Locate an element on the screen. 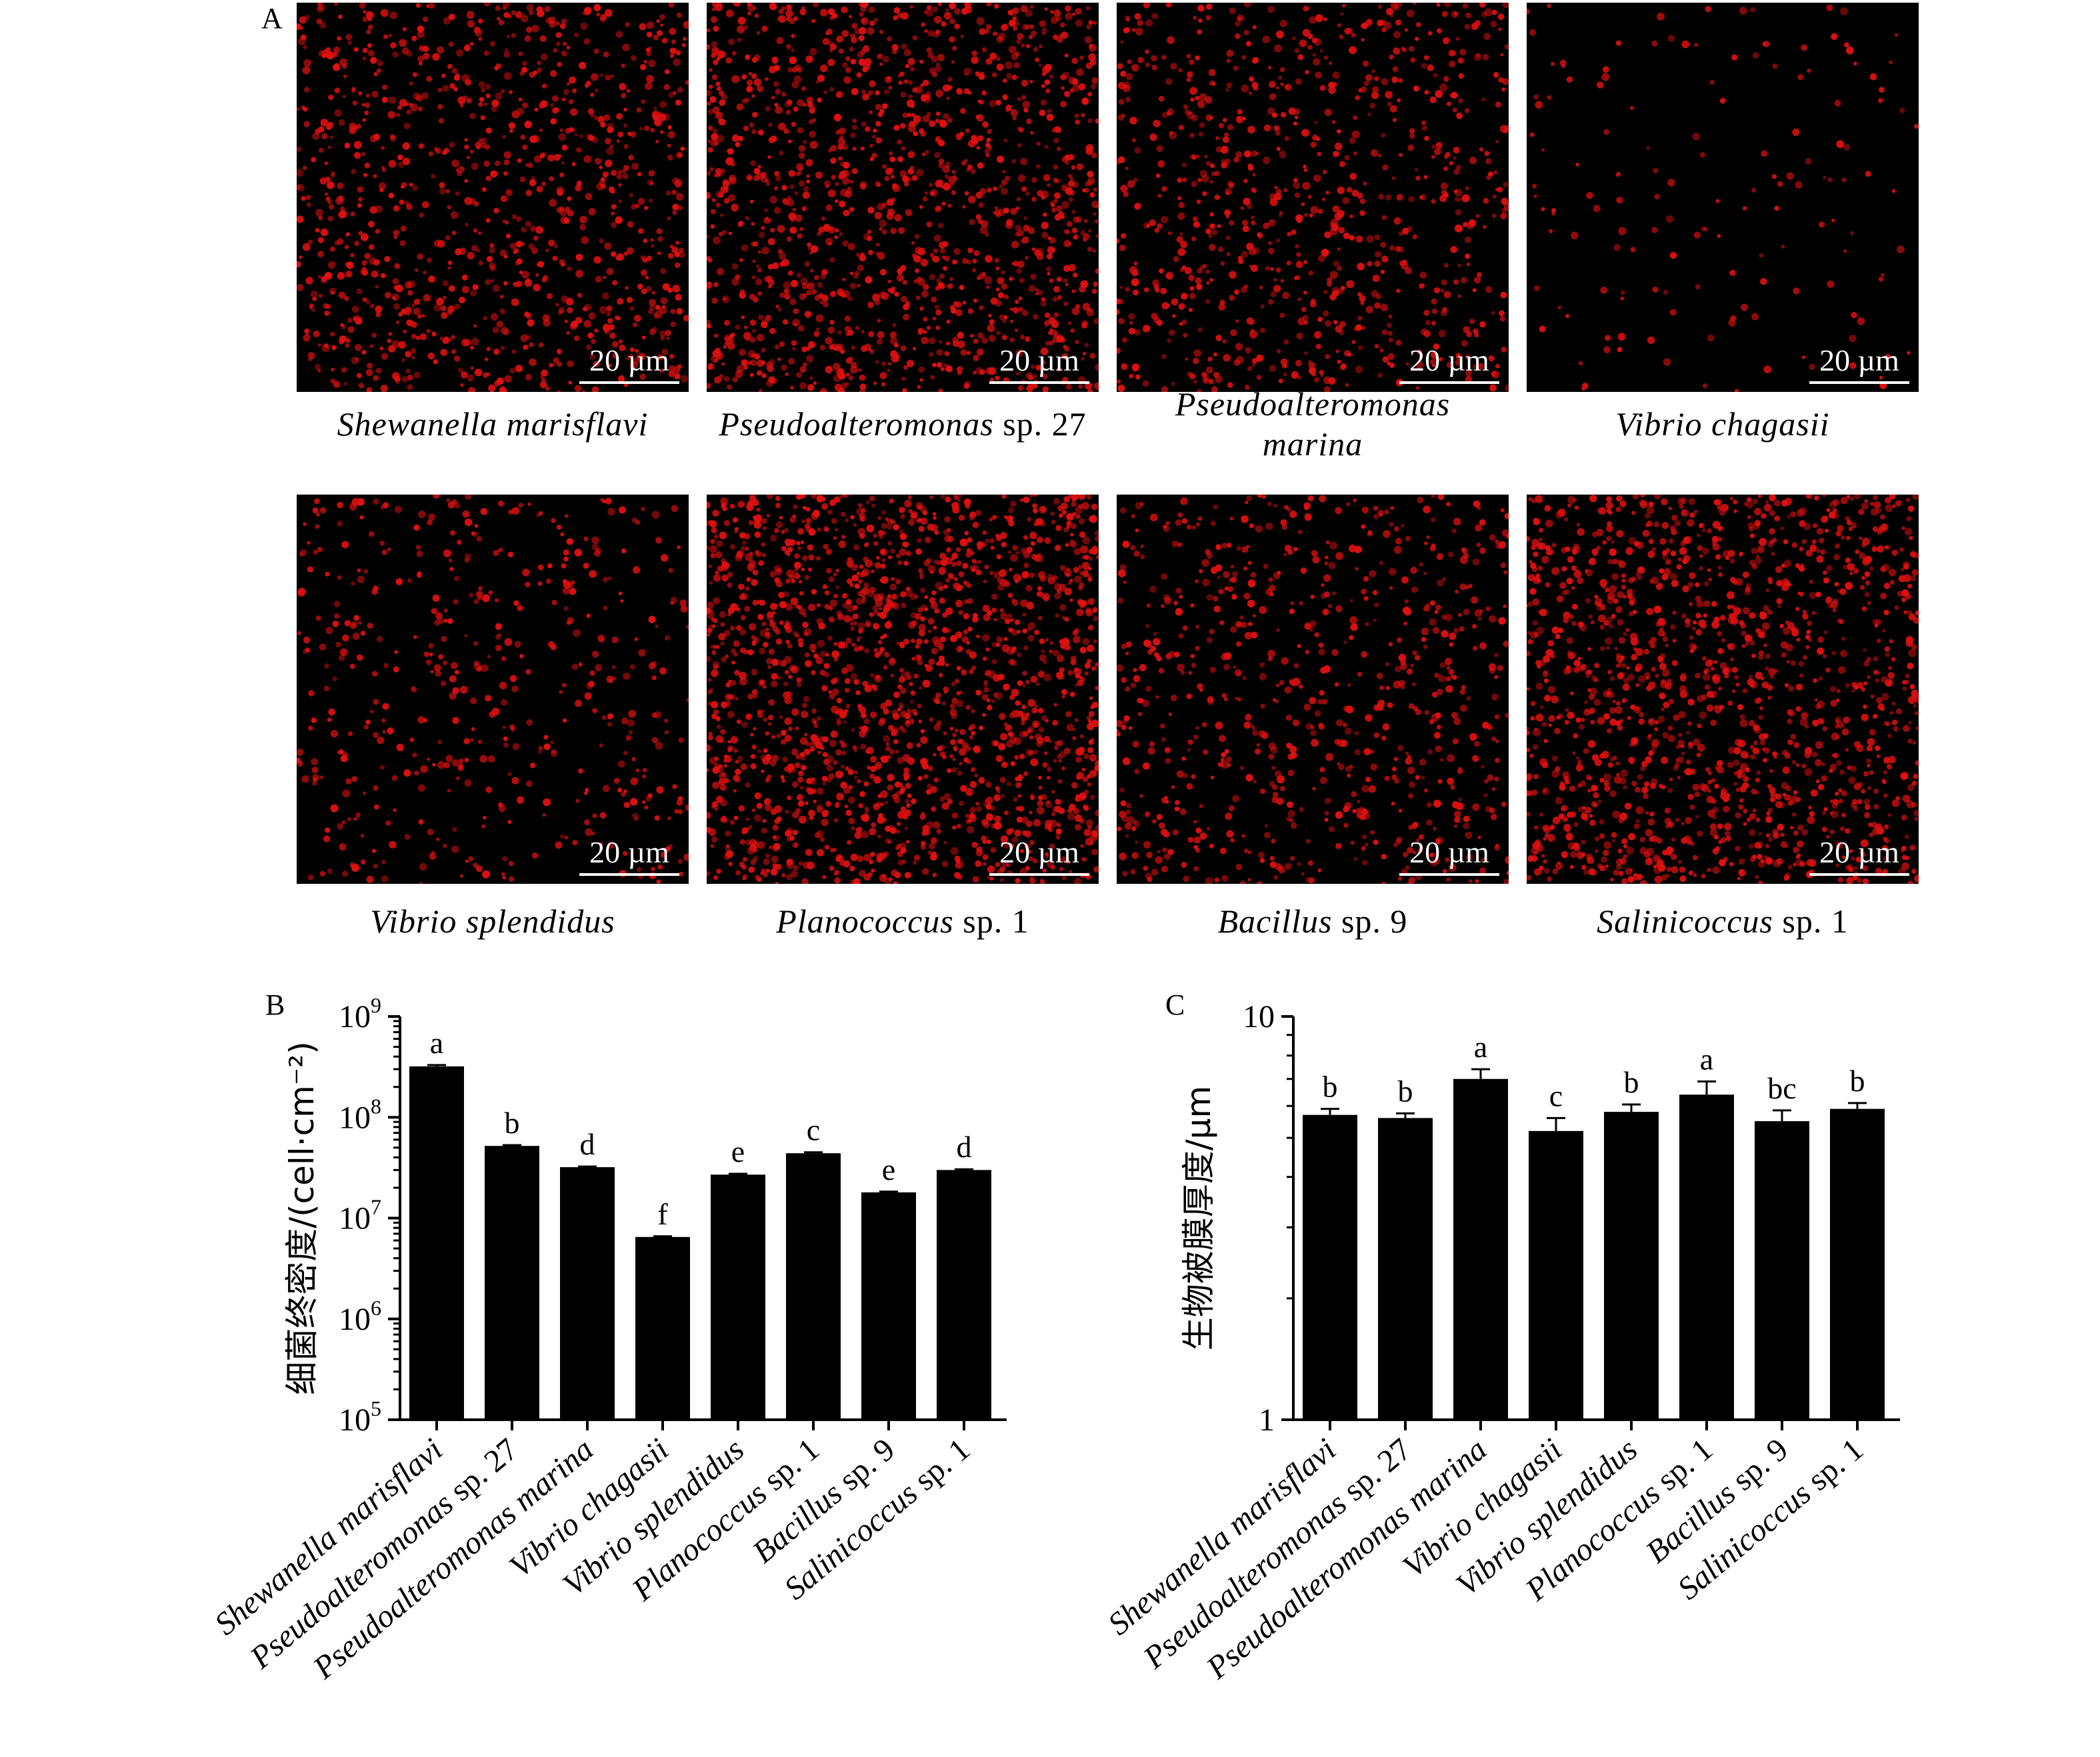 Image resolution: width=2100 pixels, height=1757 pixels. micrograph-caption: Pseudoalteromonas sp. 27 is located at coordinates (903, 424).